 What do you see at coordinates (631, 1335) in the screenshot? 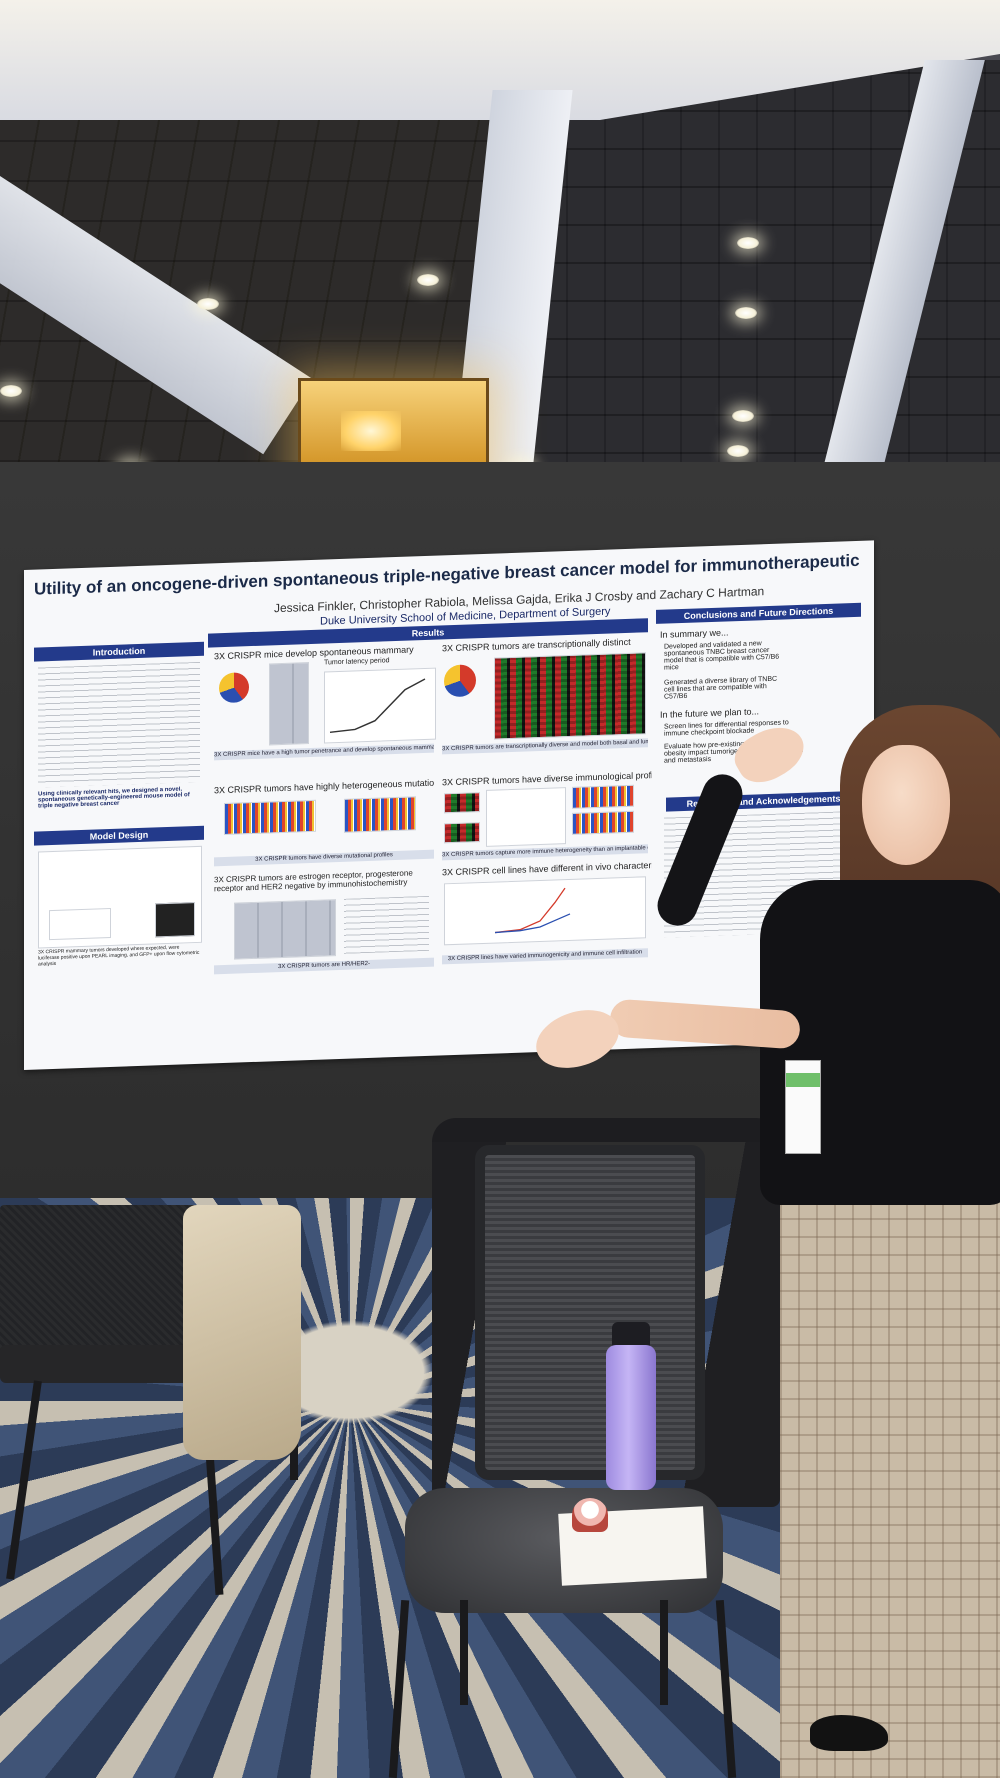
I see `water-bottle-cap` at bounding box center [631, 1335].